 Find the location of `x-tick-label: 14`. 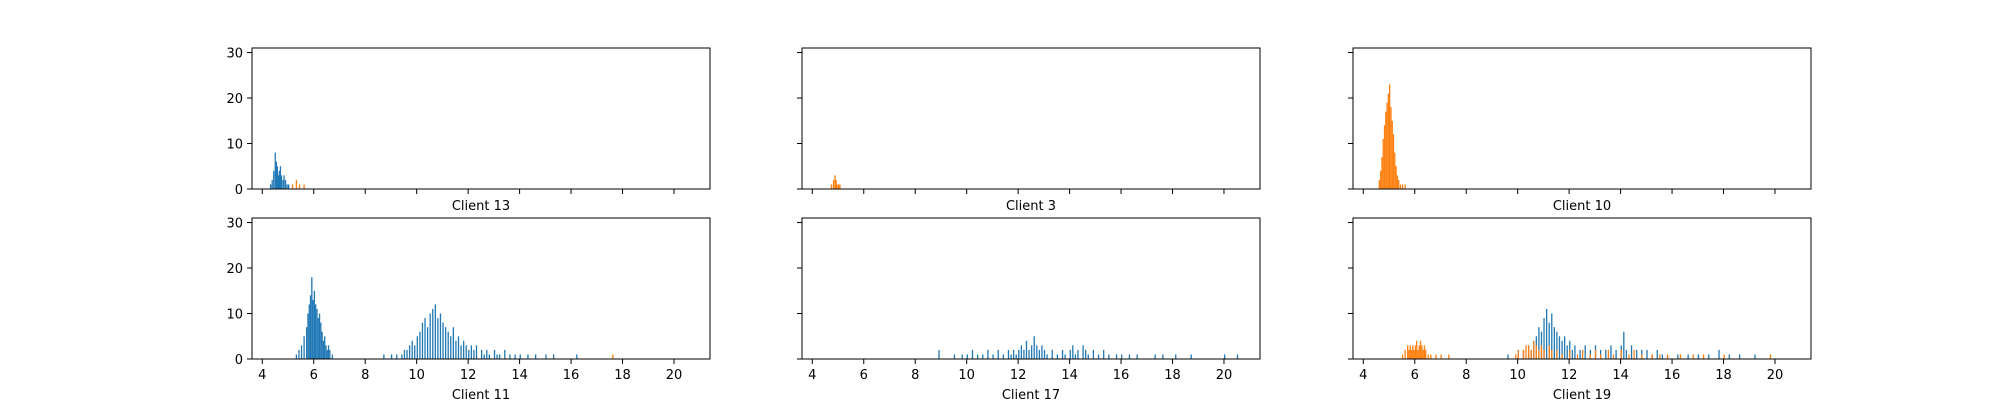

x-tick-label: 14 is located at coordinates (1069, 375).